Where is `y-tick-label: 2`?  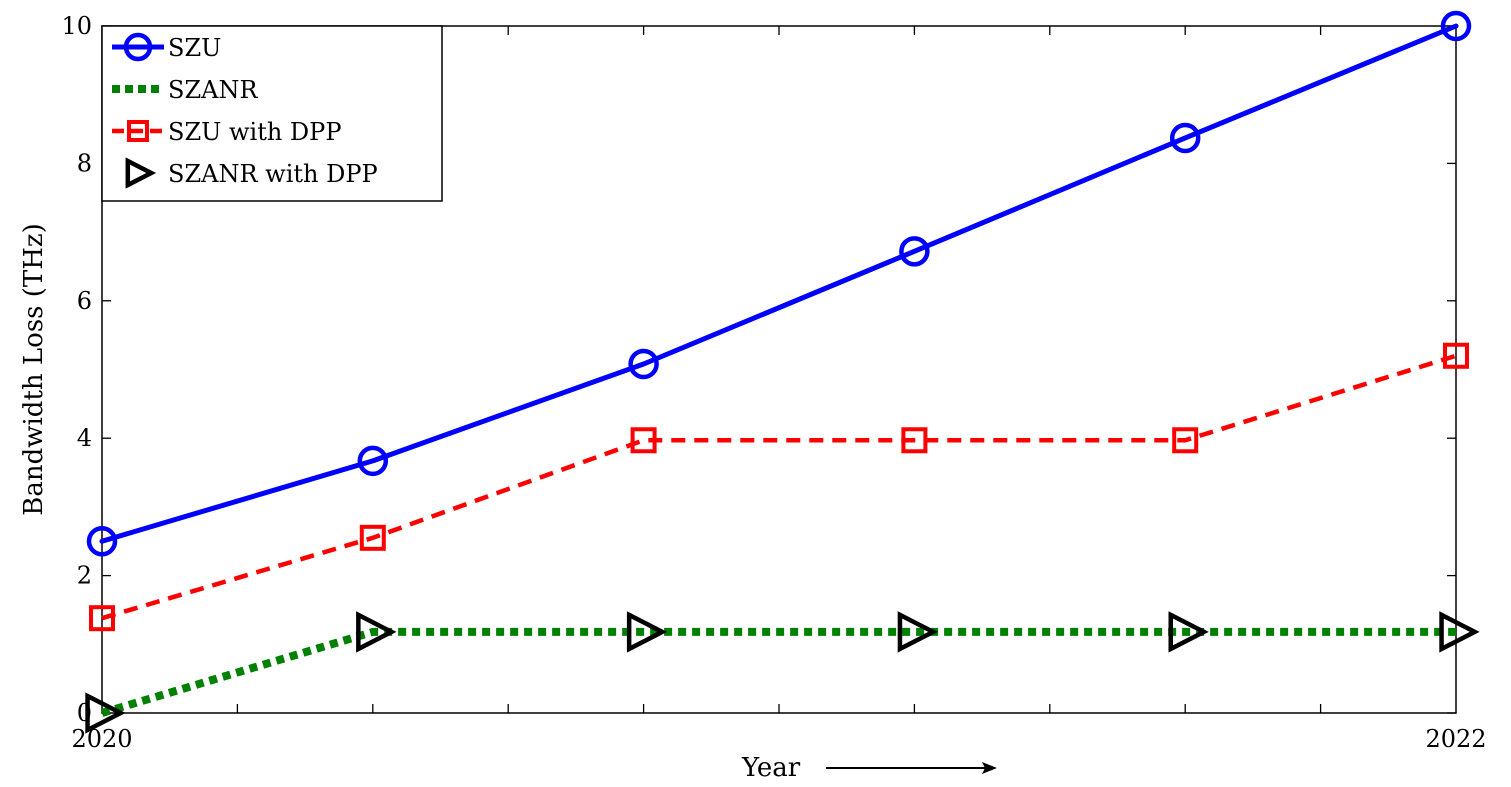 y-tick-label: 2 is located at coordinates (84, 576).